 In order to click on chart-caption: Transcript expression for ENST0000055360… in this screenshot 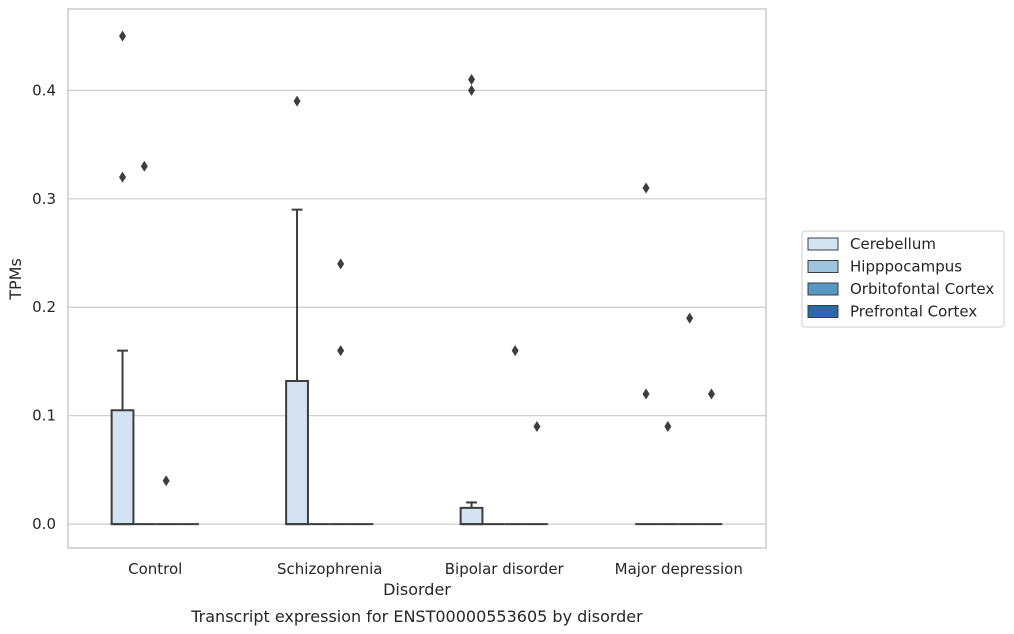, I will do `click(416, 616)`.